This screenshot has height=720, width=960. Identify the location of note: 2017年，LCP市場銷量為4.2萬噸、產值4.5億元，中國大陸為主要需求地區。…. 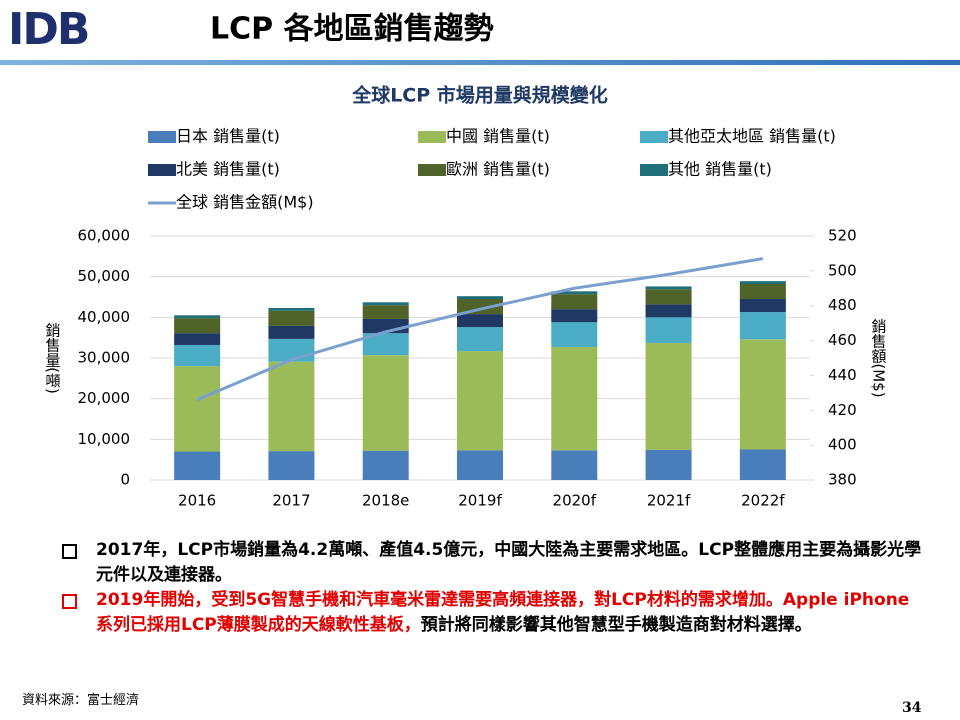
(511, 563).